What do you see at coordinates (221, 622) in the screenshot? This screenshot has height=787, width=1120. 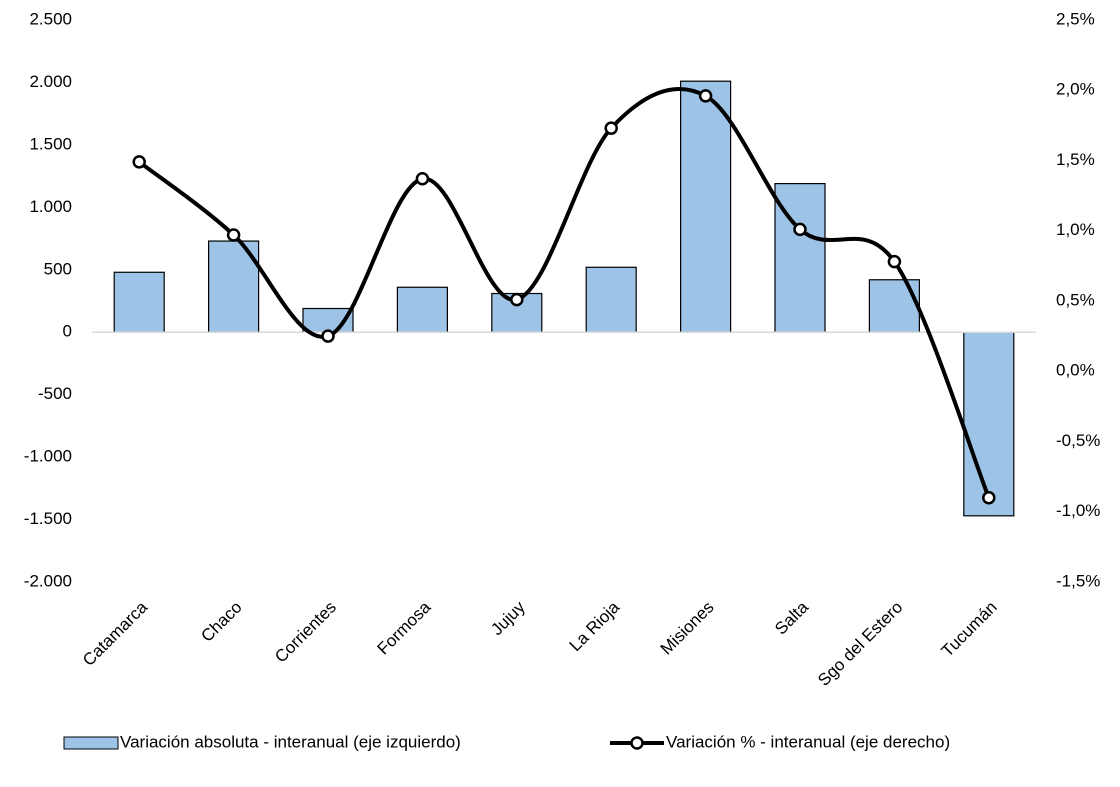 I see `x-tick-label: Chaco` at bounding box center [221, 622].